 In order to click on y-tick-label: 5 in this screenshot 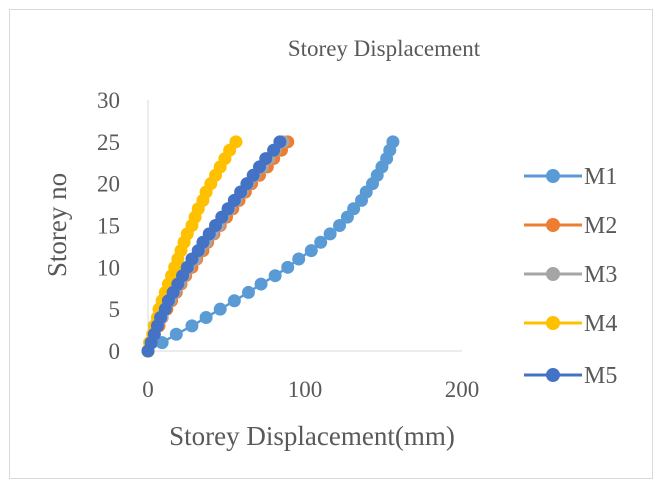, I will do `click(115, 309)`.